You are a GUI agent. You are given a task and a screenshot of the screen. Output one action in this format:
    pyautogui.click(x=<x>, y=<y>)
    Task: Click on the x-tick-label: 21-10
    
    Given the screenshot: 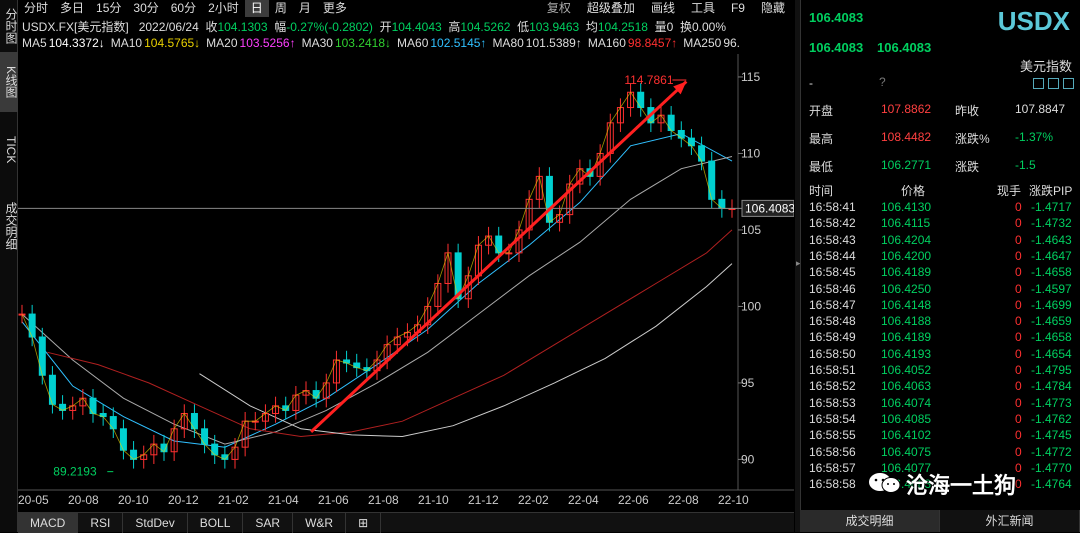 What is the action you would take?
    pyautogui.click(x=433, y=500)
    